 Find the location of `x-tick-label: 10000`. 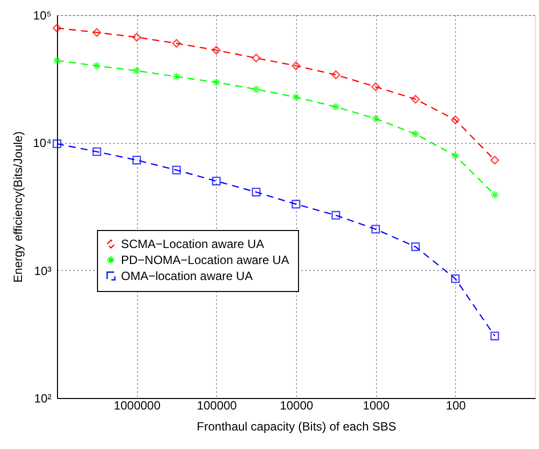

x-tick-label: 10000 is located at coordinates (297, 405).